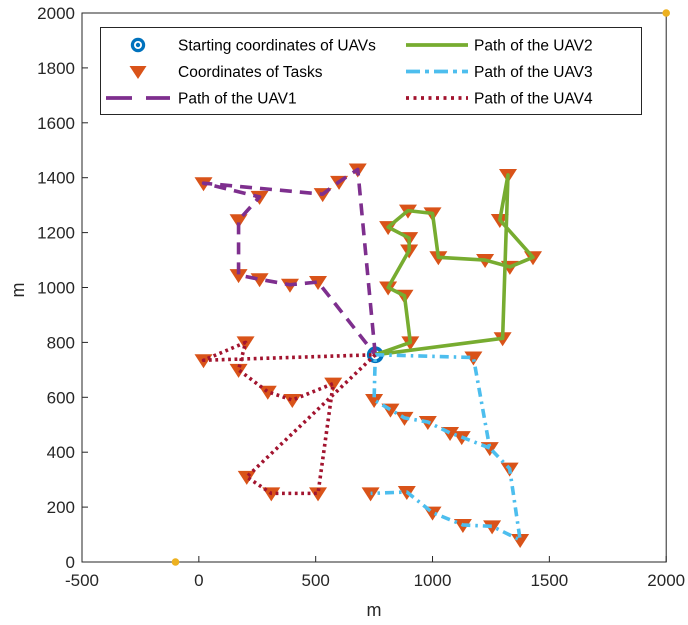  What do you see at coordinates (56, 13) in the screenshot?
I see `y-tick-label: 2000` at bounding box center [56, 13].